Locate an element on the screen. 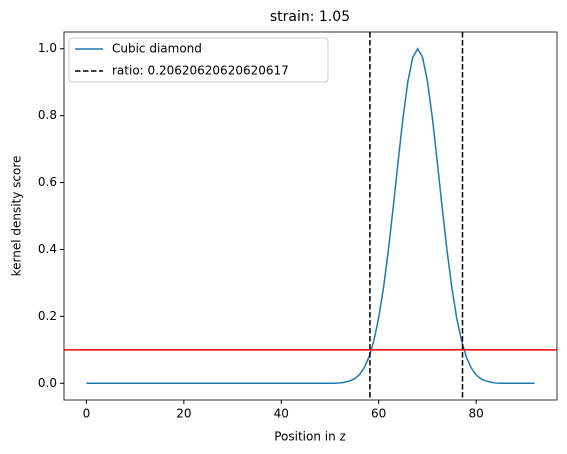  x-tick-label: 40 is located at coordinates (281, 414).